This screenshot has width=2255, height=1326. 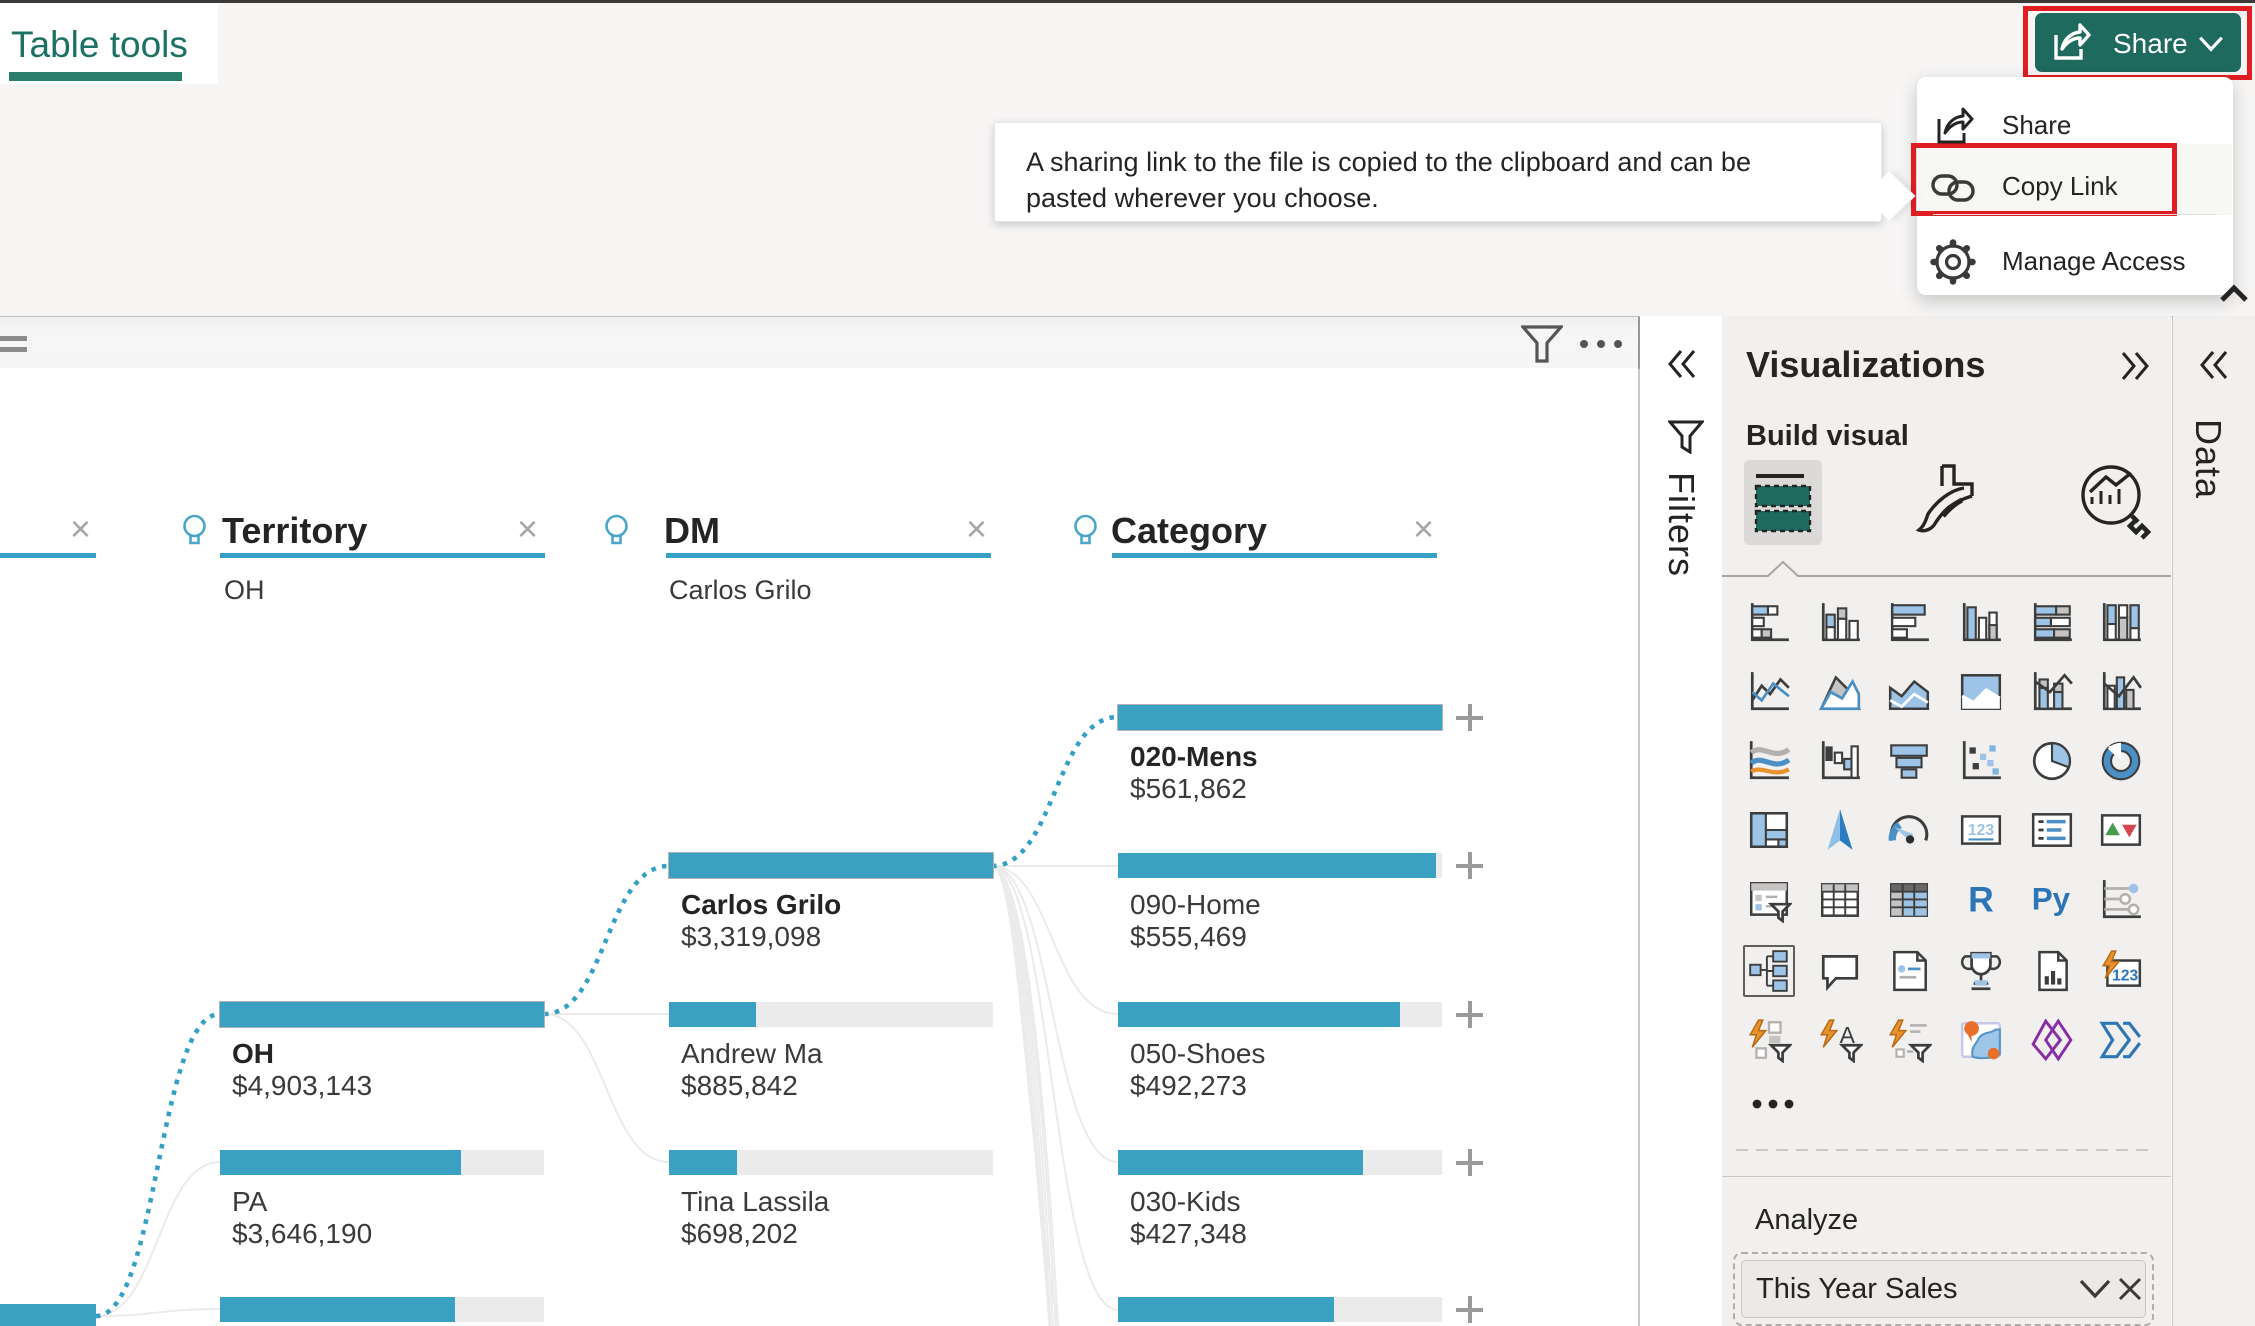 I want to click on svg-text: R, so click(x=1981, y=900).